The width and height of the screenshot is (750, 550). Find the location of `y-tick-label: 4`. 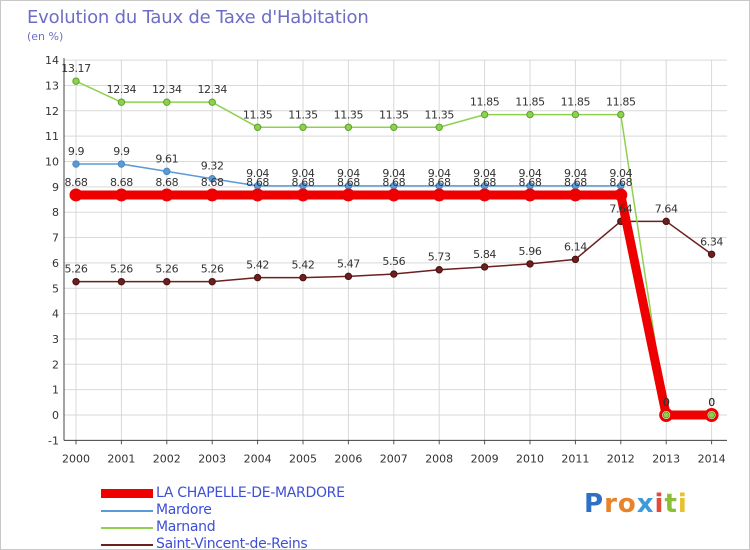

y-tick-label: 4 is located at coordinates (55, 314).